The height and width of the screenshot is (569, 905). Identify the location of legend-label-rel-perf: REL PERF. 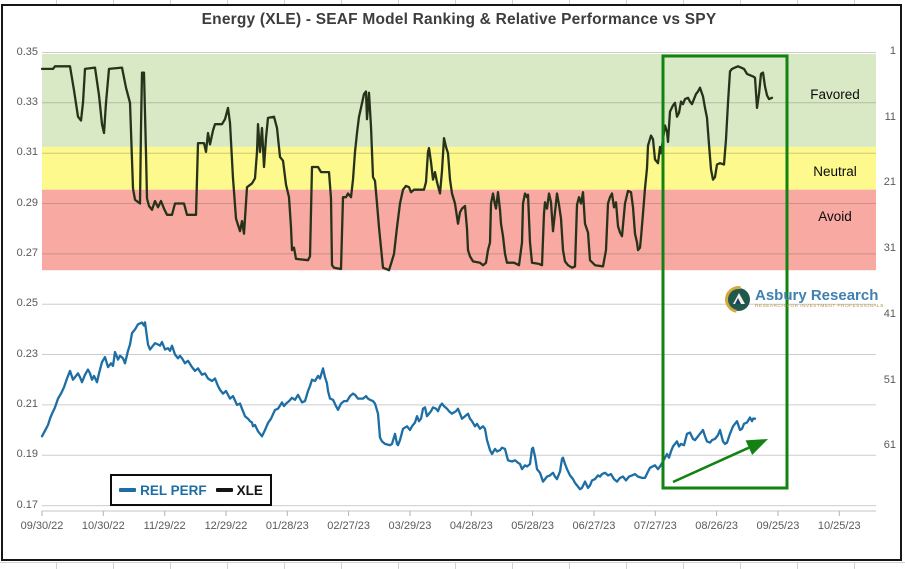
(173, 490).